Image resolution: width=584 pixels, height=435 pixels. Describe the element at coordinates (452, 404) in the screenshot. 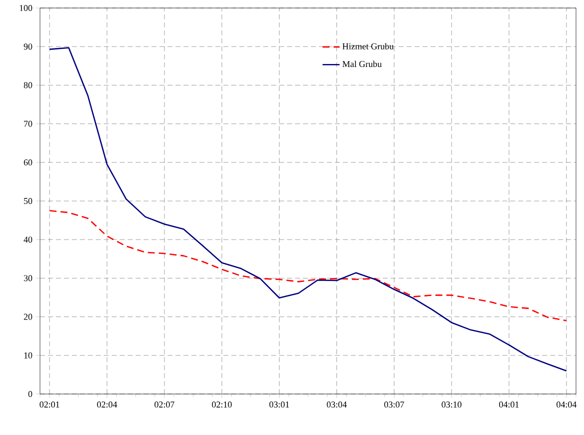

I see `x-tick-label: 03:10` at that location.